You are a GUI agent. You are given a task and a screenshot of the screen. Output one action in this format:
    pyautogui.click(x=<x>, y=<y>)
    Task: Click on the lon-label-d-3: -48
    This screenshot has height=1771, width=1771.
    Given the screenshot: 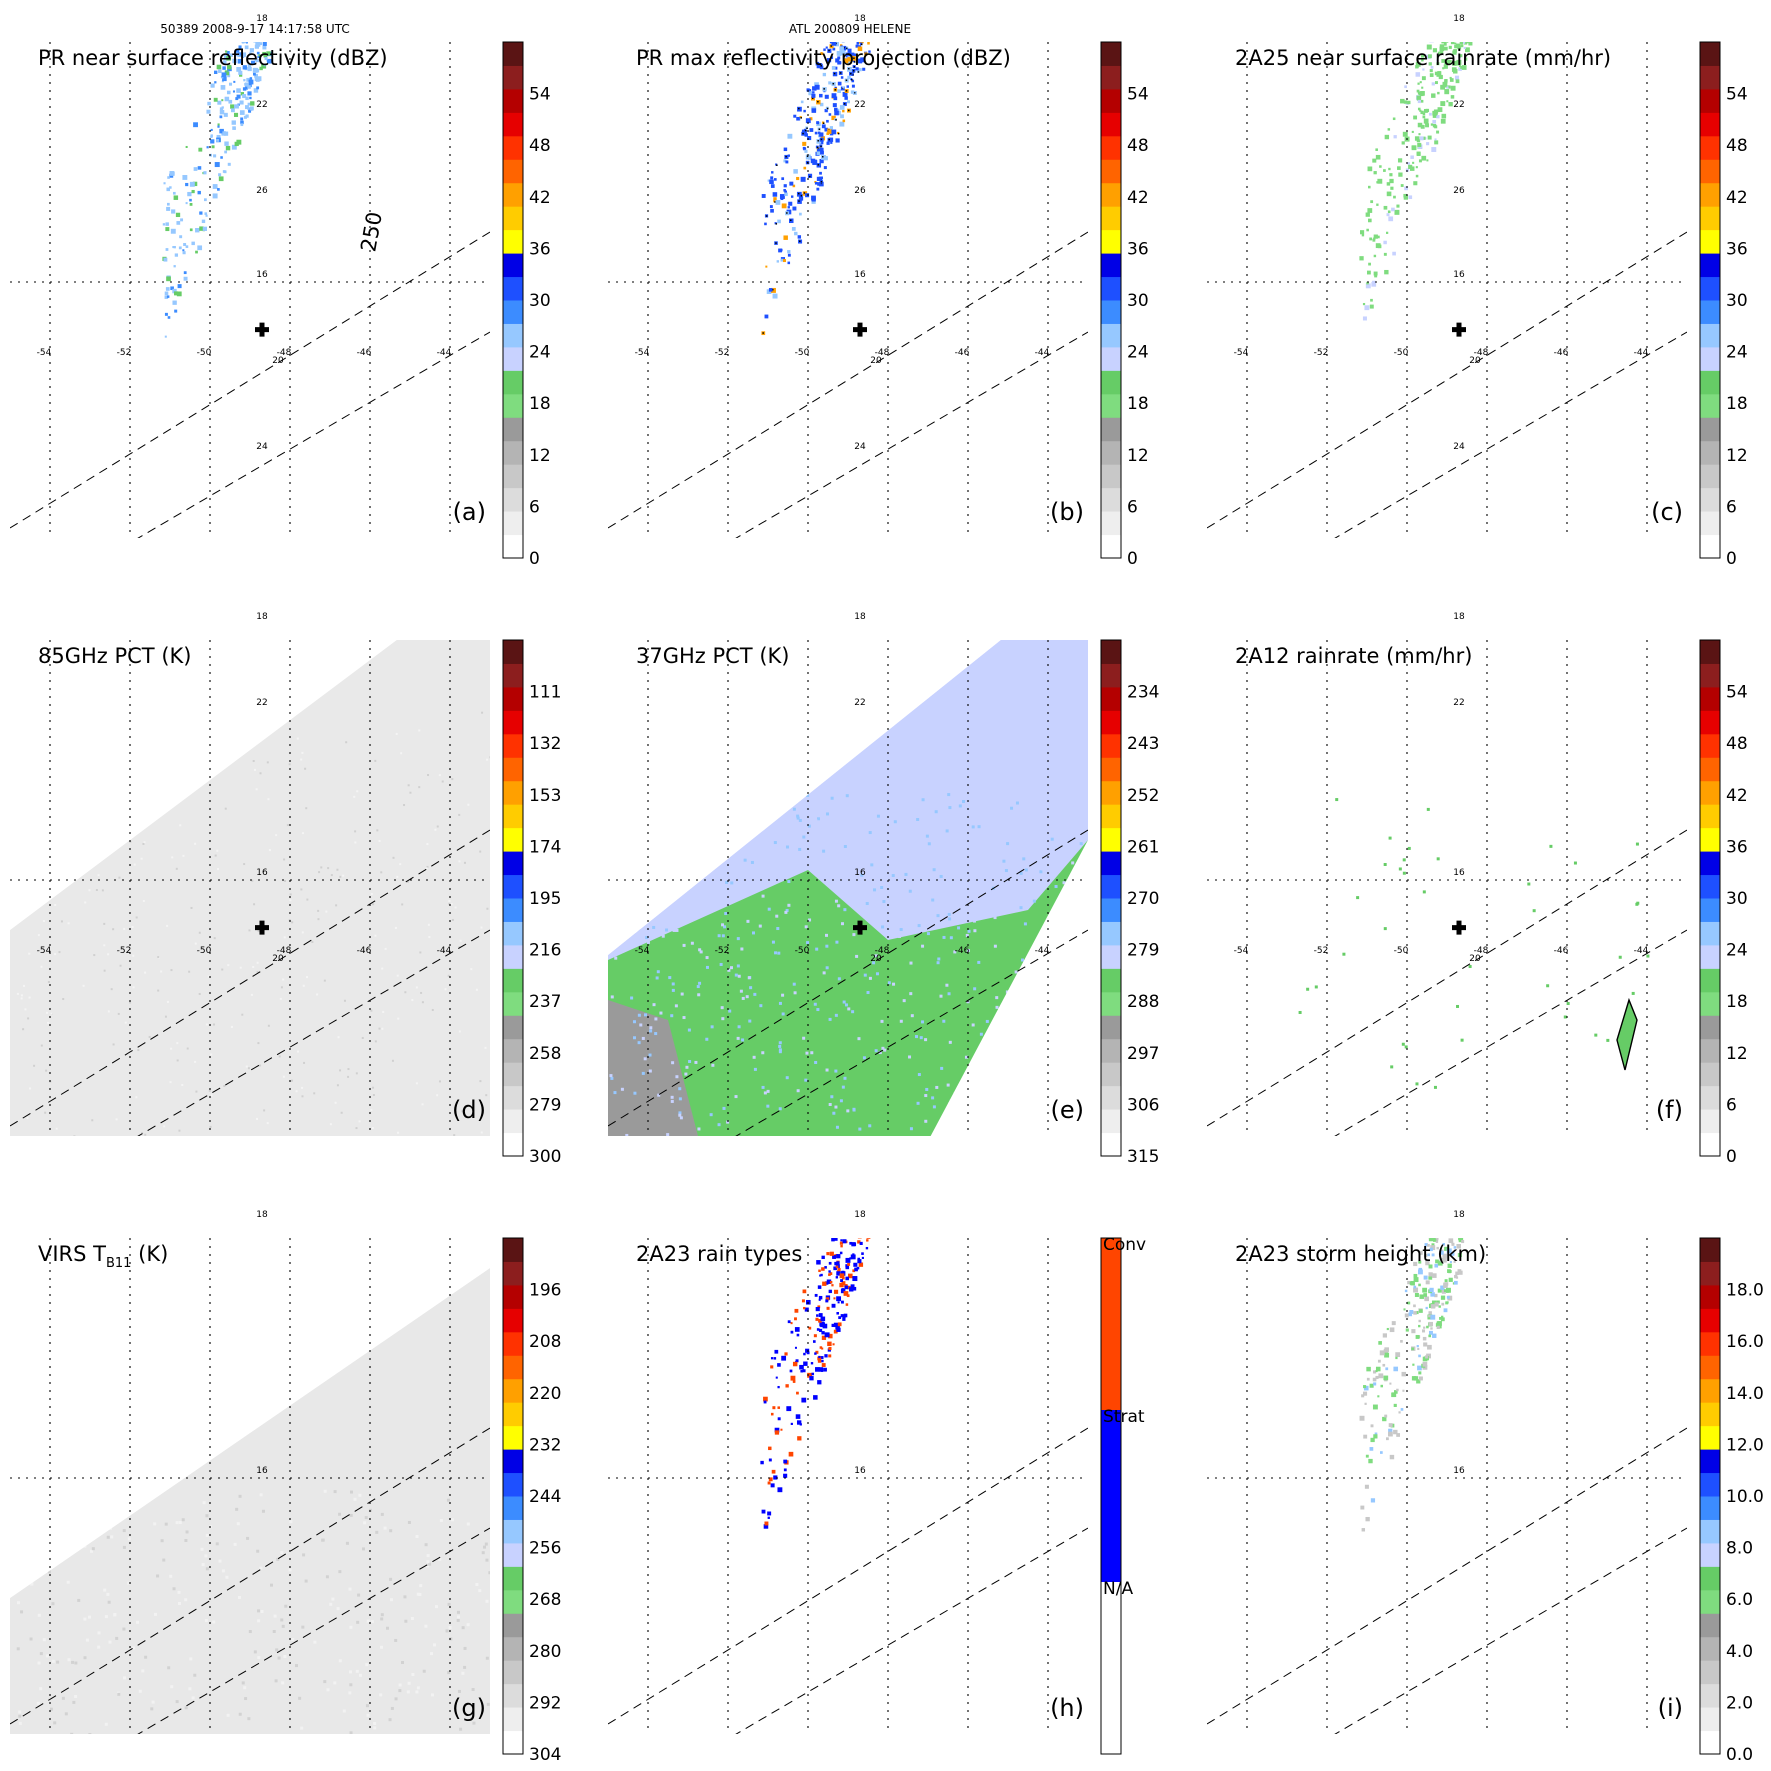 What is the action you would take?
    pyautogui.click(x=284, y=353)
    